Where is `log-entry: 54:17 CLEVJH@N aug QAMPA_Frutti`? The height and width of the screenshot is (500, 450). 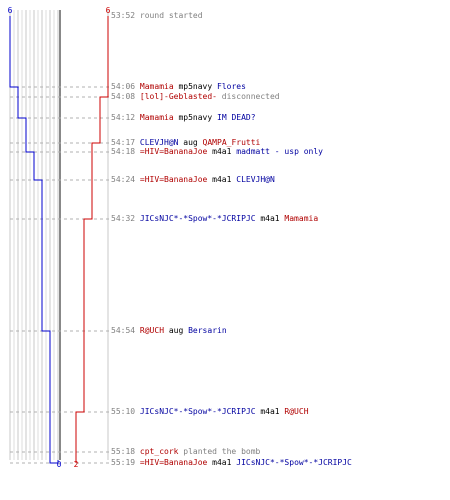 log-entry: 54:17 CLEVJH@N aug QAMPA_Frutti is located at coordinates (185, 142).